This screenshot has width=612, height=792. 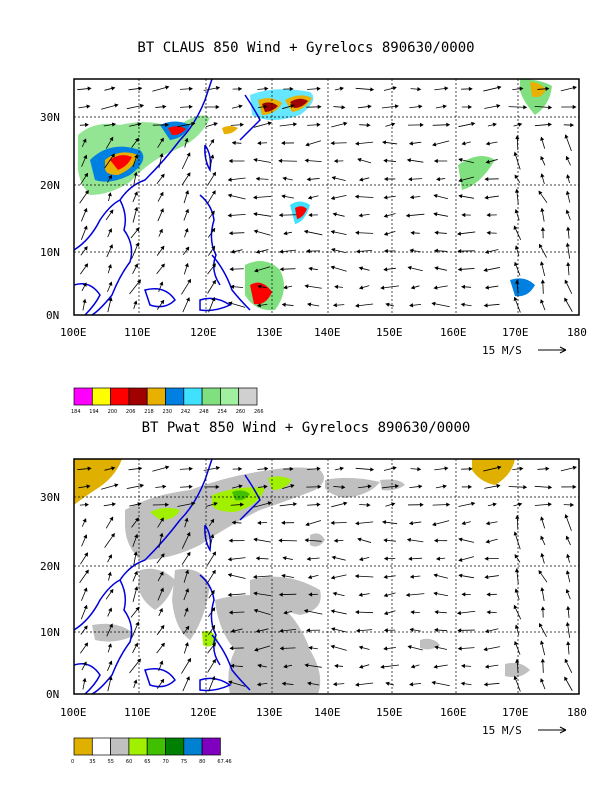 I want to click on panel1-coastlines, so click(x=167, y=197).